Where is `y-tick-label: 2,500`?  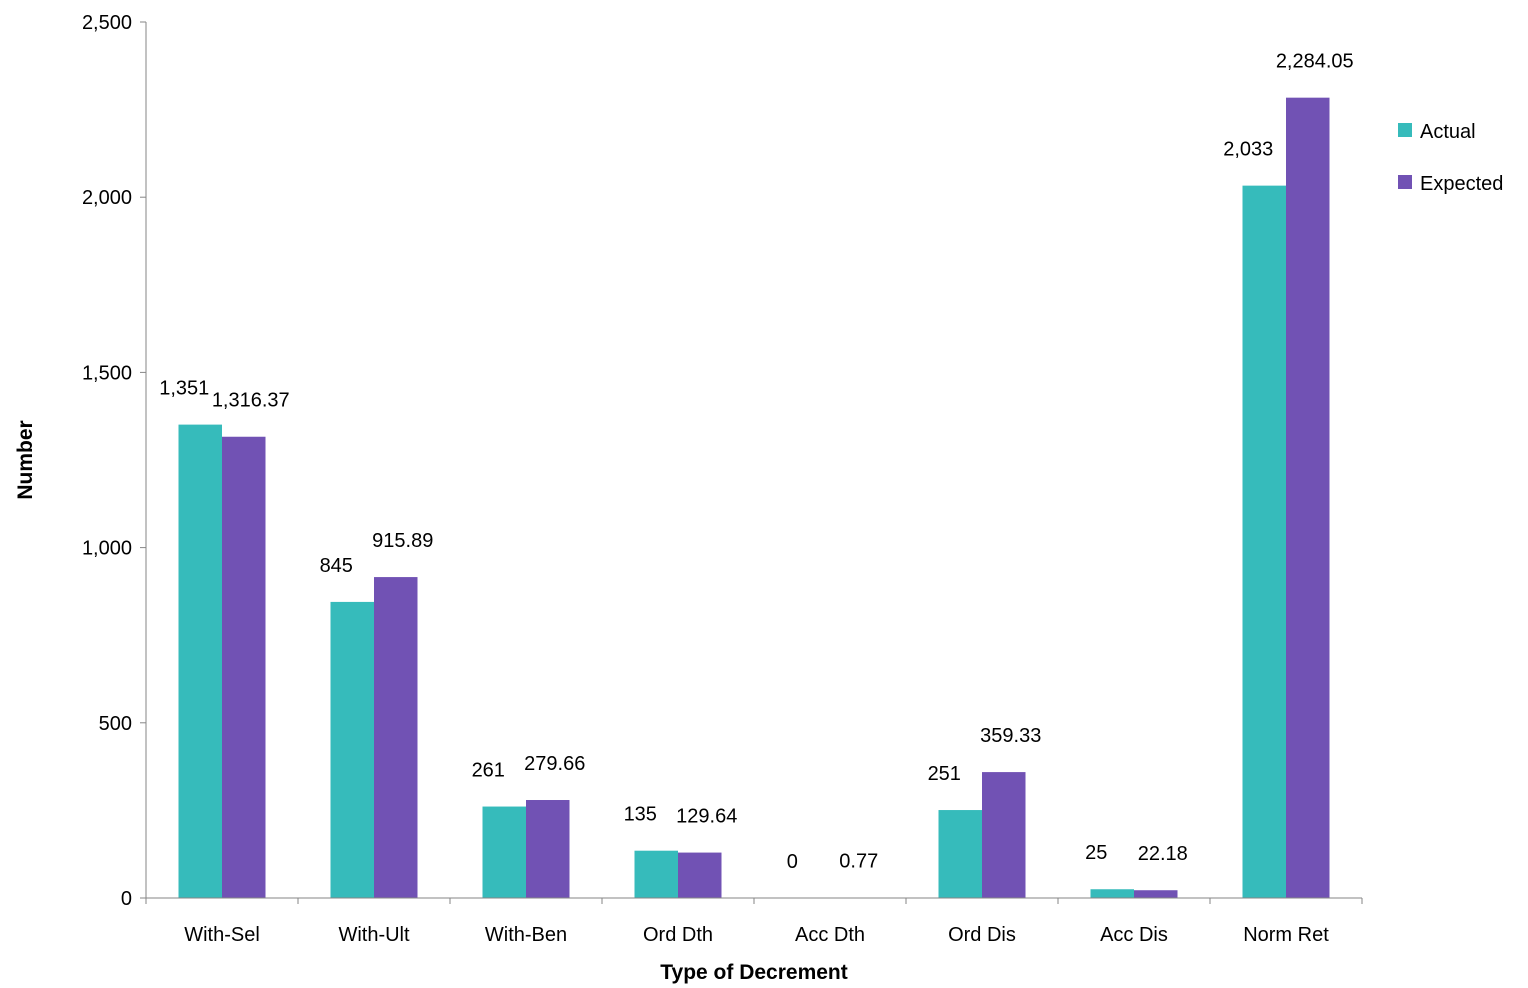
y-tick-label: 2,500 is located at coordinates (107, 23).